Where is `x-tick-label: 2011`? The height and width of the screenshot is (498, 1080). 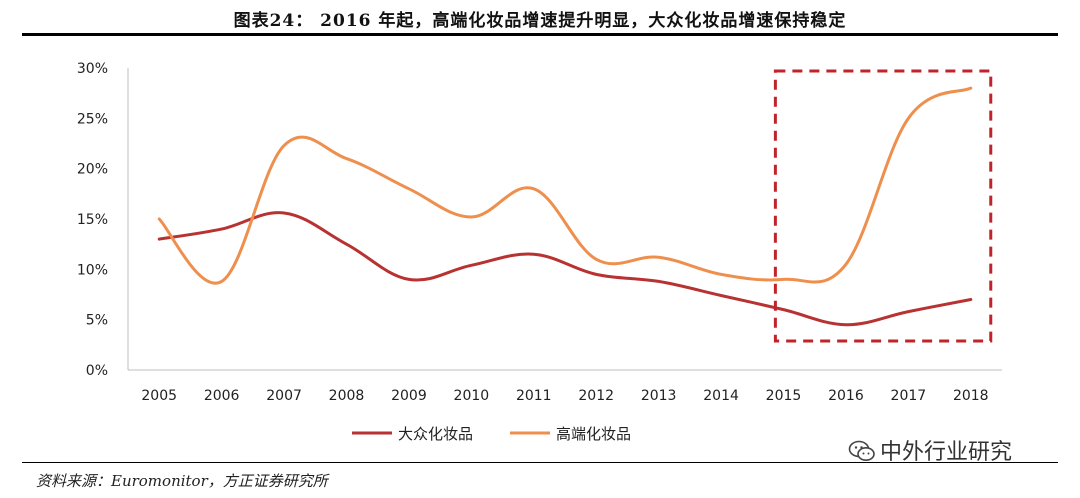
x-tick-label: 2011 is located at coordinates (534, 396).